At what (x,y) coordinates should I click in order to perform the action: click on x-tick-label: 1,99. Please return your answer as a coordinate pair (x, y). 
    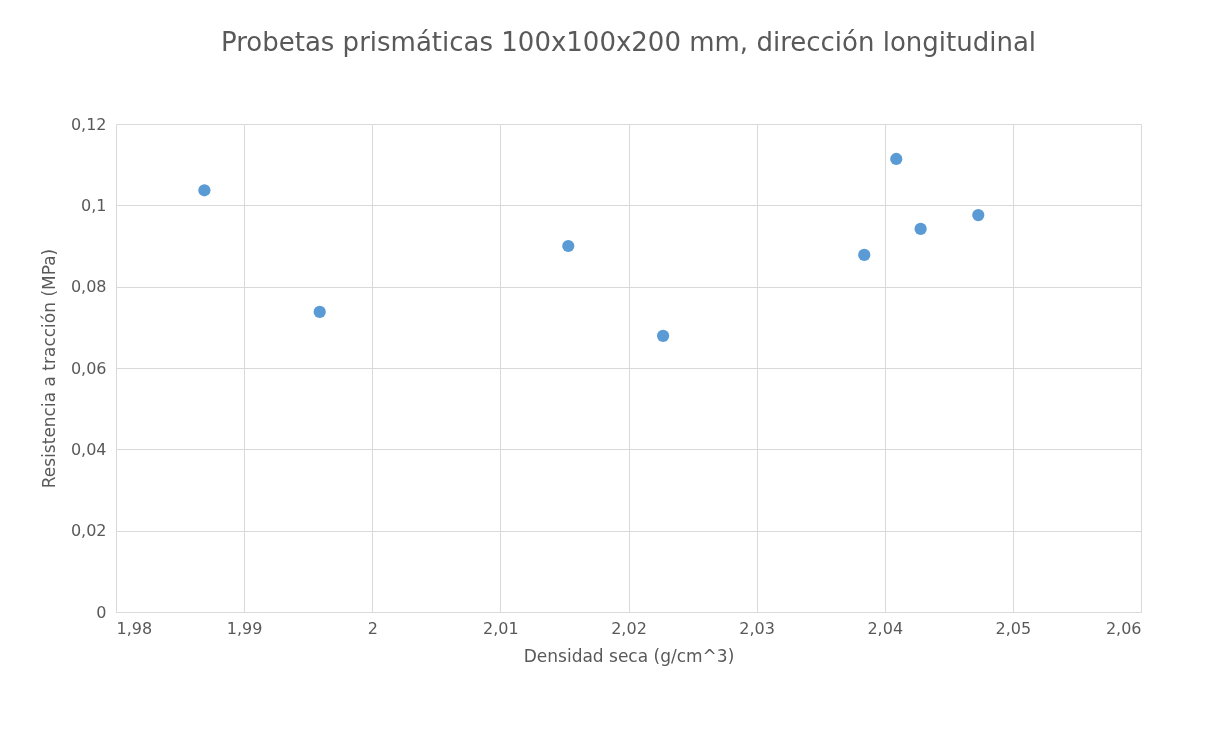
    Looking at the image, I should click on (244, 628).